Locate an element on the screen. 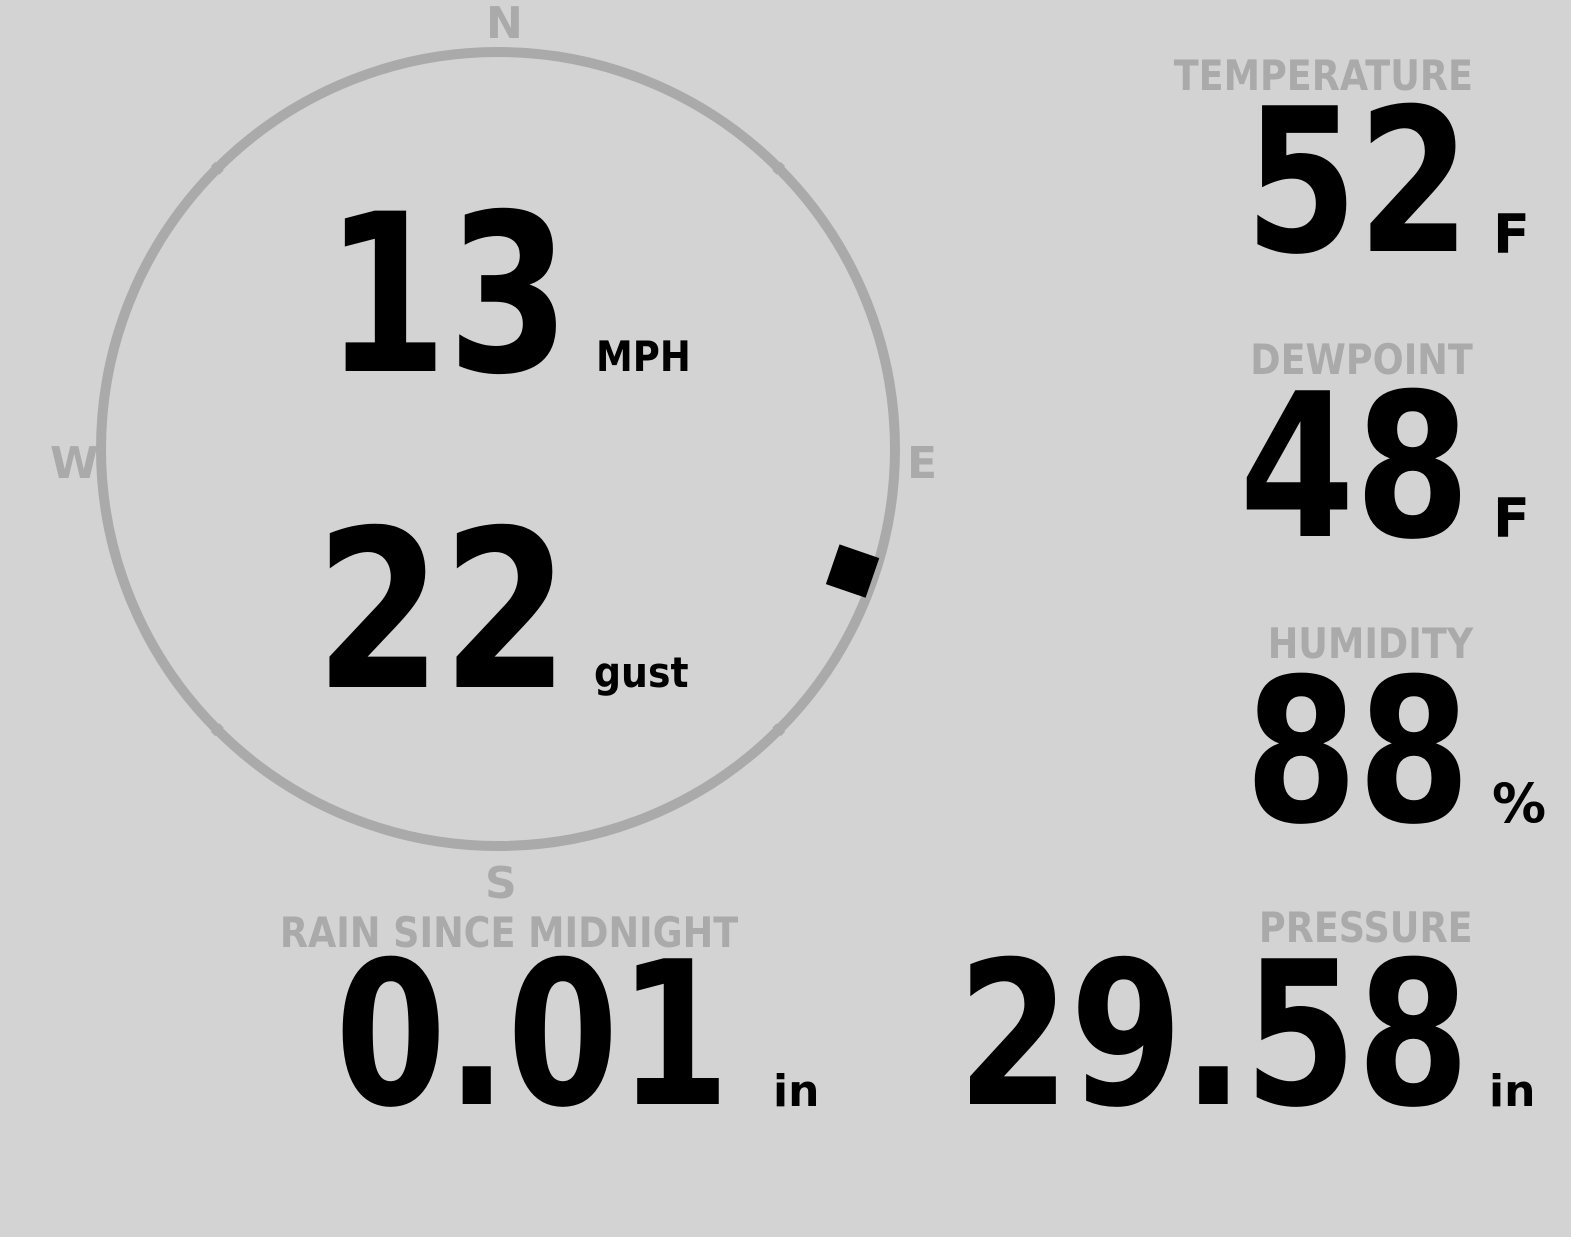  rain-label: RAIN SINCE MIDNIGHT is located at coordinates (509, 932).